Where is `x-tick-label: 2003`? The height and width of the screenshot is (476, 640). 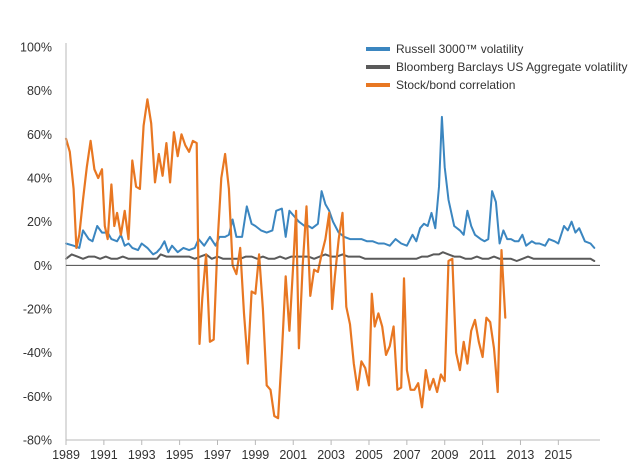
x-tick-label: 2003 is located at coordinates (331, 455).